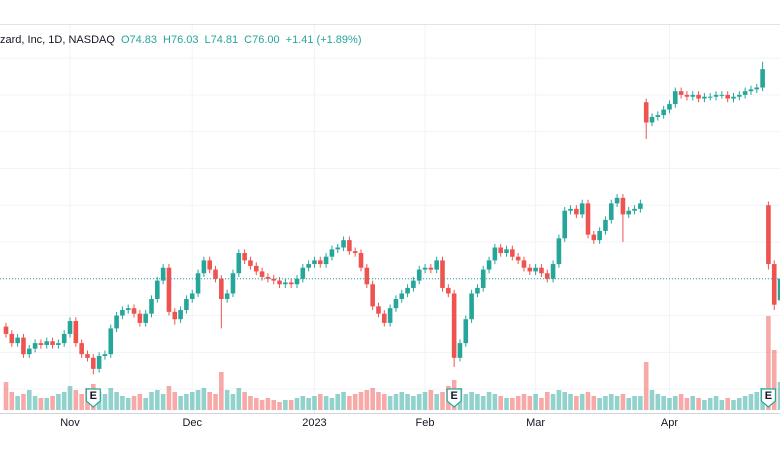 The width and height of the screenshot is (780, 470). I want to click on earnings-marker, so click(93, 398).